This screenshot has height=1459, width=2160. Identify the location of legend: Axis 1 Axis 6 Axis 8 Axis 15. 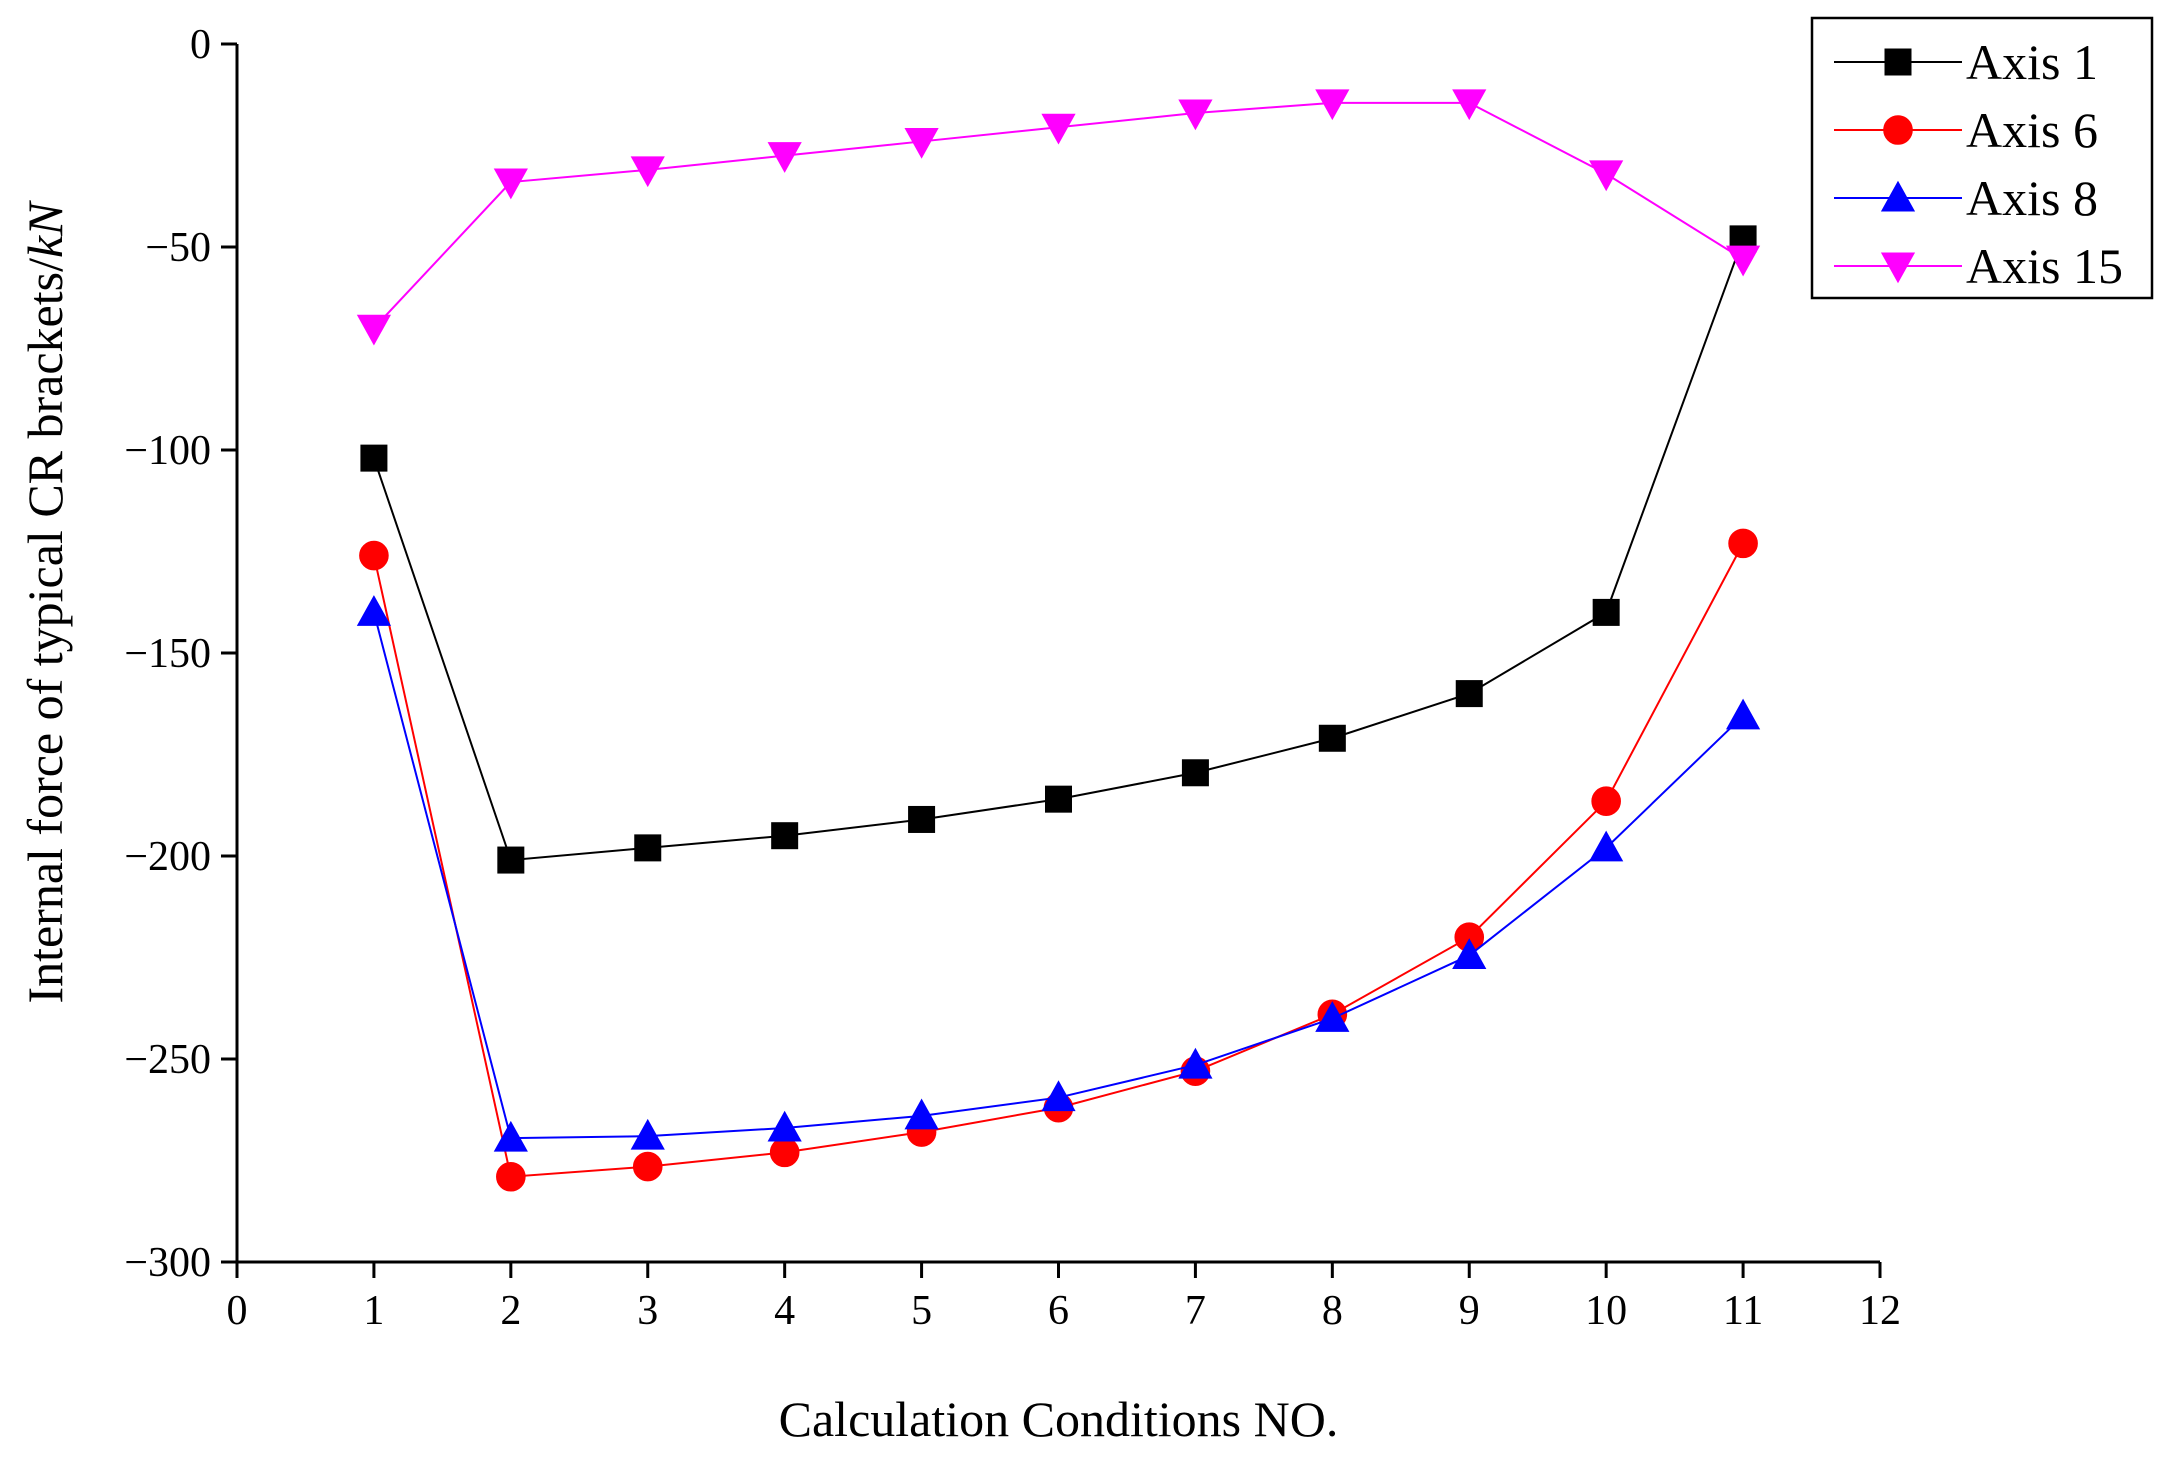
(1982, 158).